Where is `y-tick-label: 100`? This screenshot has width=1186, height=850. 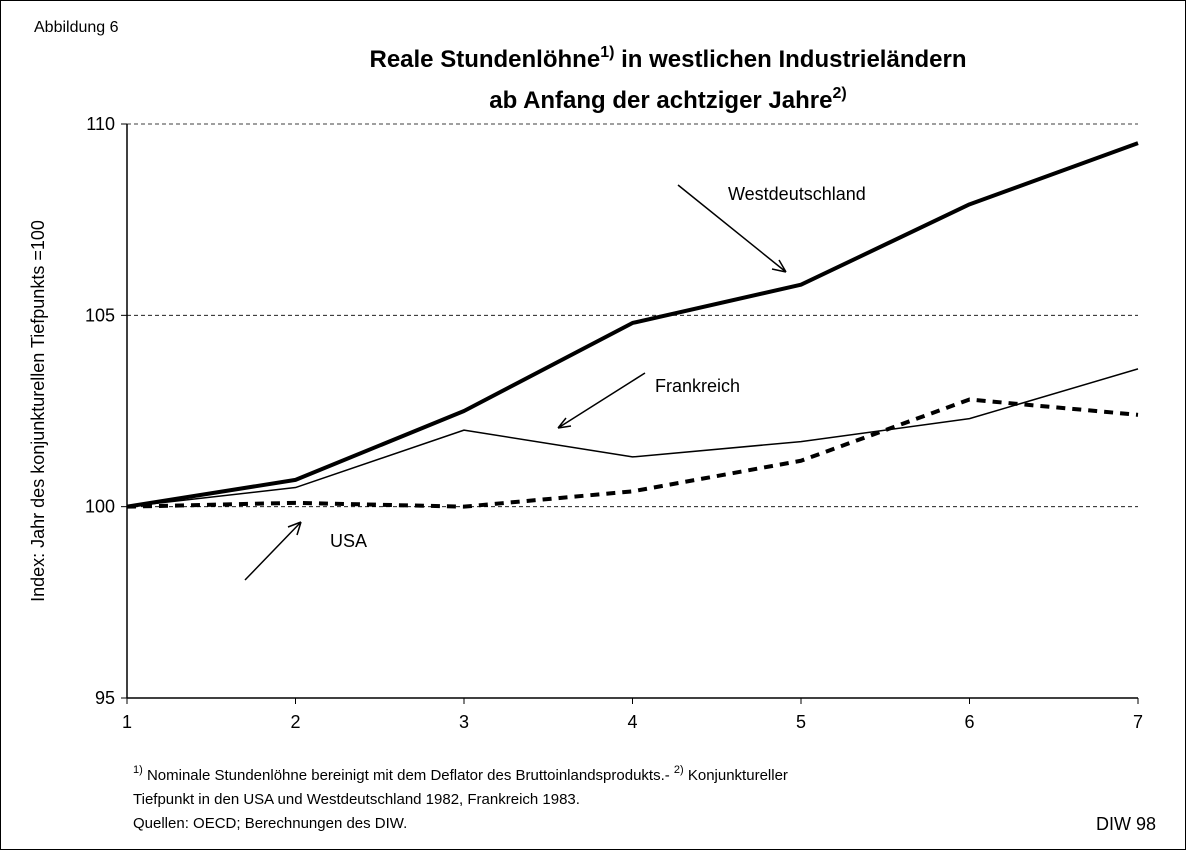 y-tick-label: 100 is located at coordinates (100, 507).